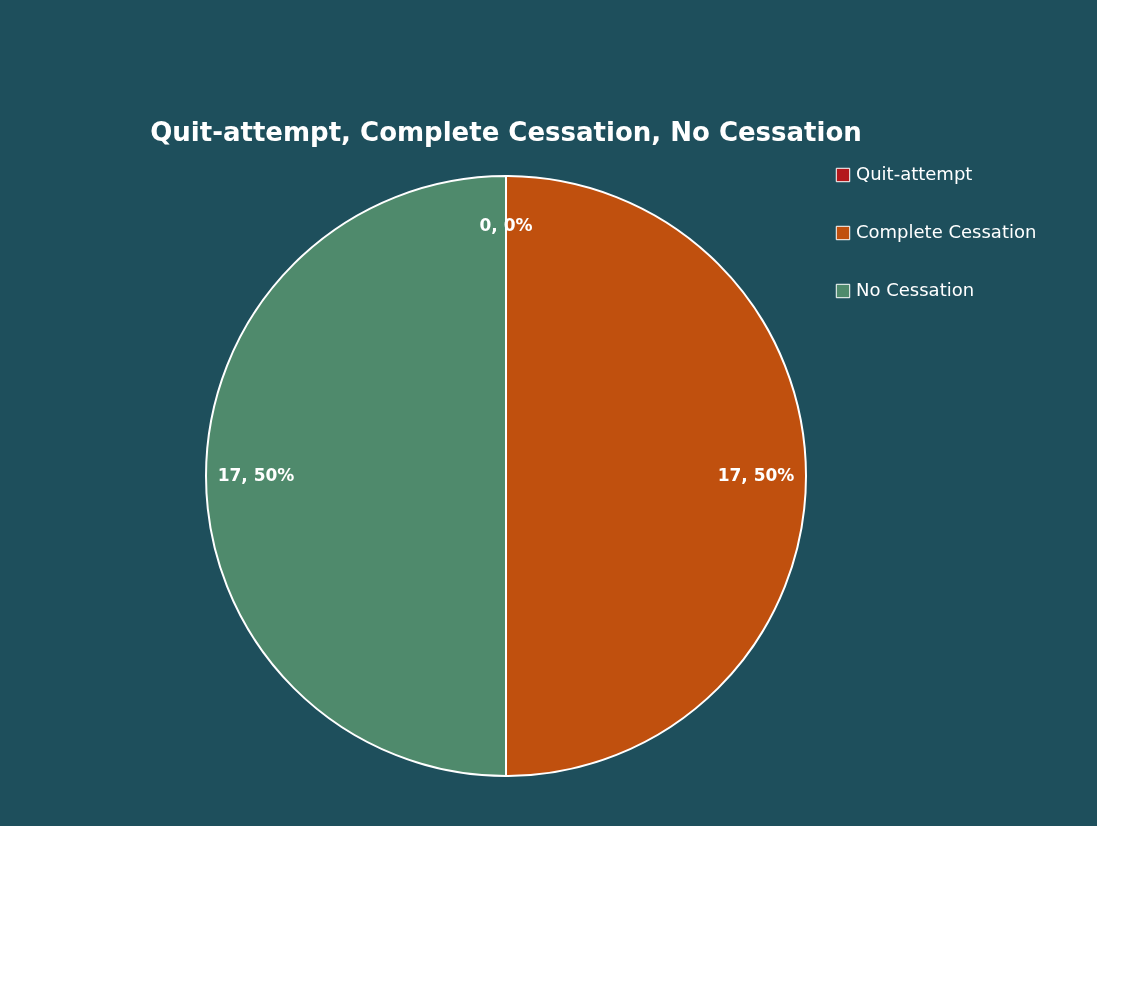 The width and height of the screenshot is (1122, 983). What do you see at coordinates (946, 231) in the screenshot?
I see `legend-label: Complete Cessation` at bounding box center [946, 231].